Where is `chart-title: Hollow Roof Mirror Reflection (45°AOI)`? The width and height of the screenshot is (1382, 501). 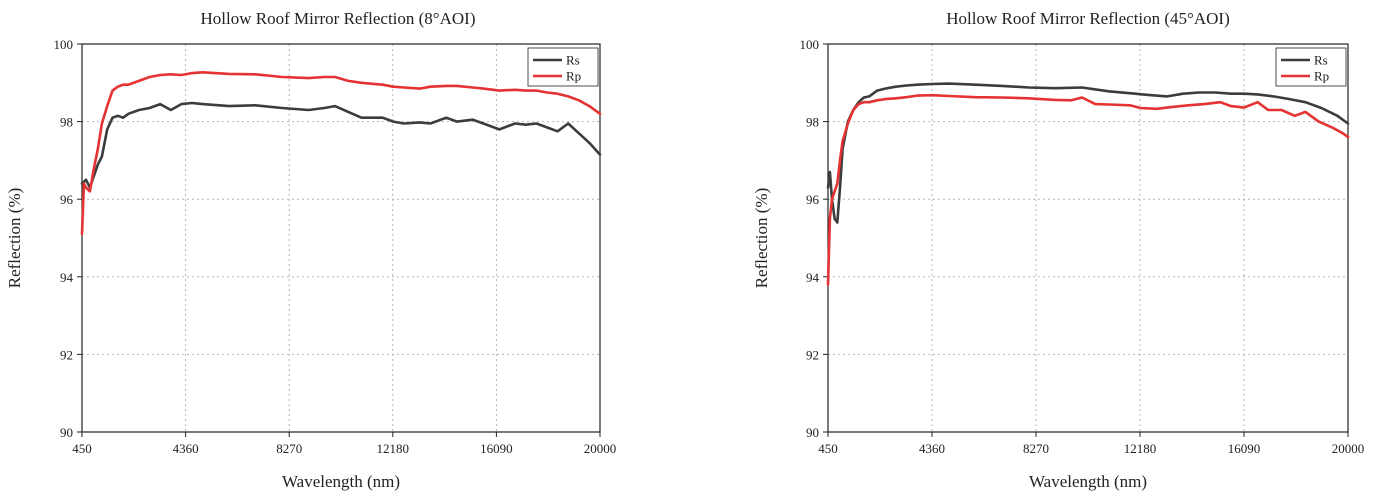 chart-title: Hollow Roof Mirror Reflection (45°AOI) is located at coordinates (1087, 18).